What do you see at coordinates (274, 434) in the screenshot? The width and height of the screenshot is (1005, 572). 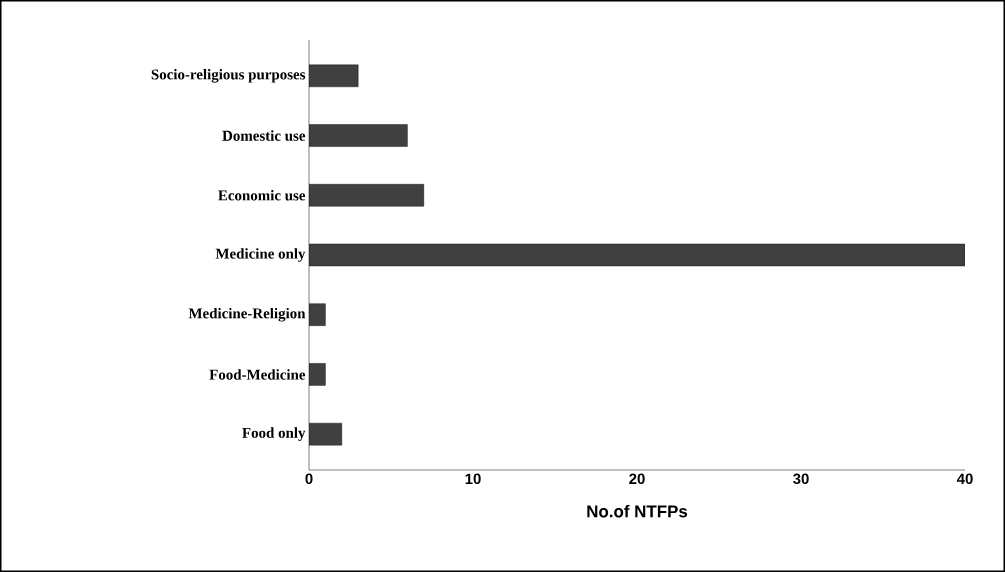 I see `y-tick-label: Food only` at bounding box center [274, 434].